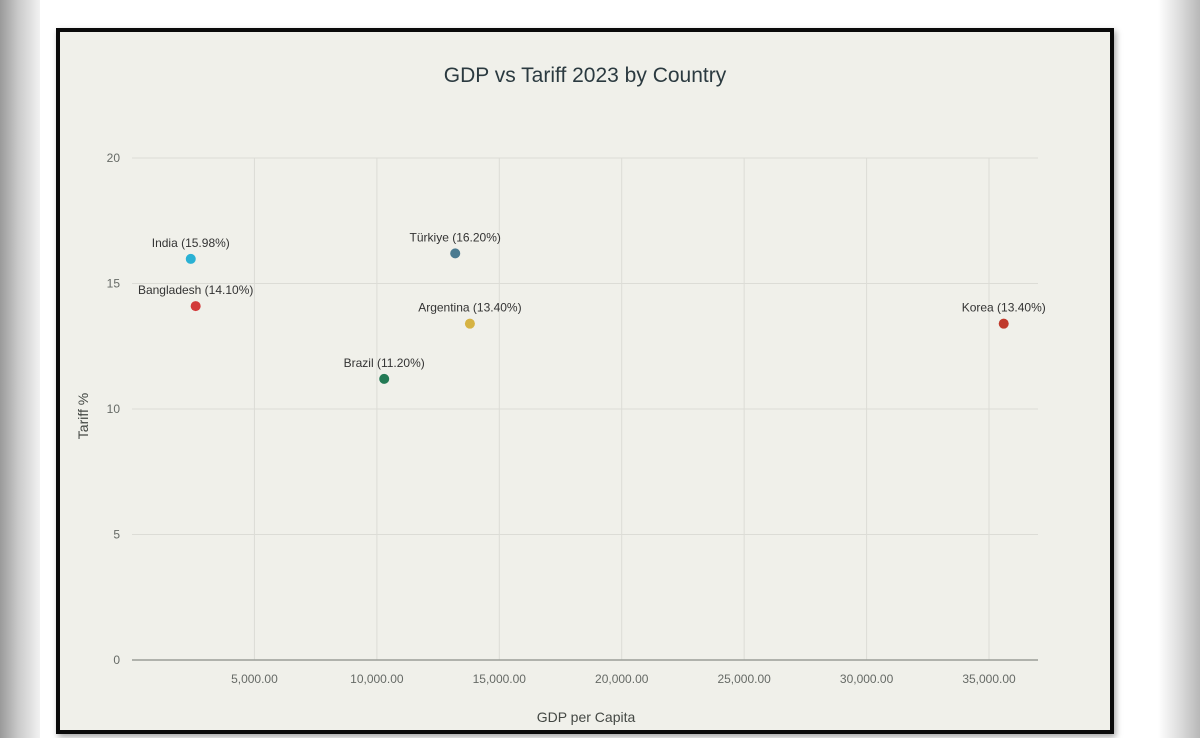 The image size is (1200, 738). What do you see at coordinates (116, 660) in the screenshot?
I see `y-tick-label: 0` at bounding box center [116, 660].